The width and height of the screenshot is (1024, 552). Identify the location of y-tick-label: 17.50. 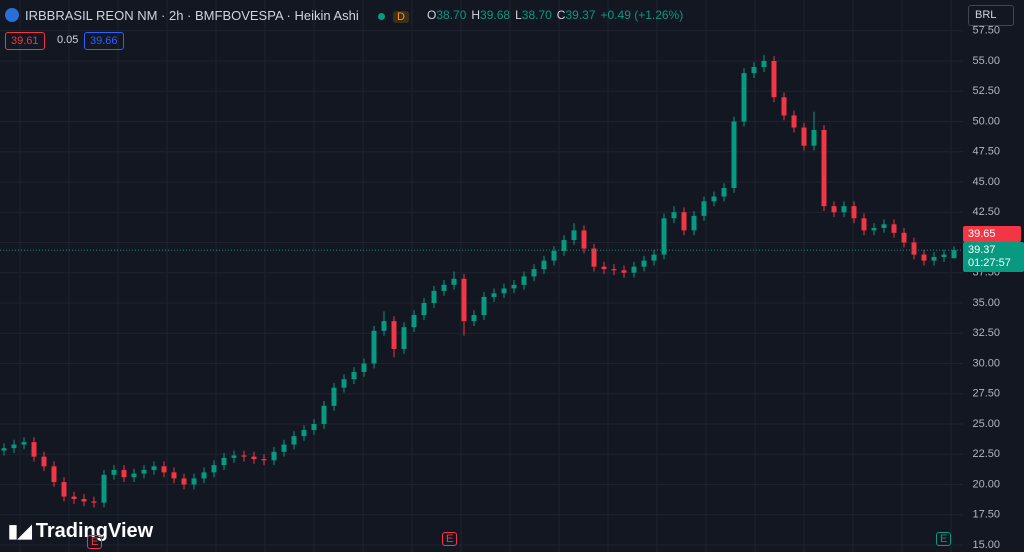
(986, 515).